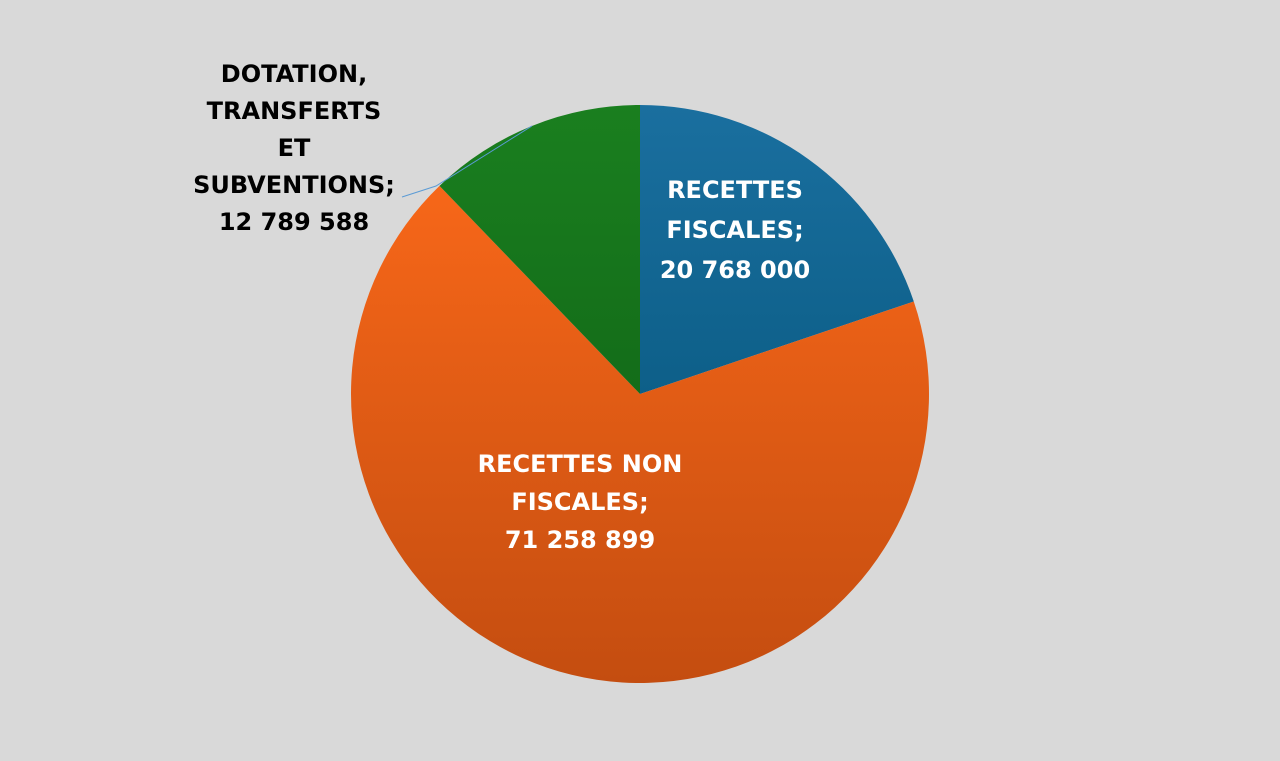  I want to click on slice-label-2-line-0: DOTATION,, so click(294, 74).